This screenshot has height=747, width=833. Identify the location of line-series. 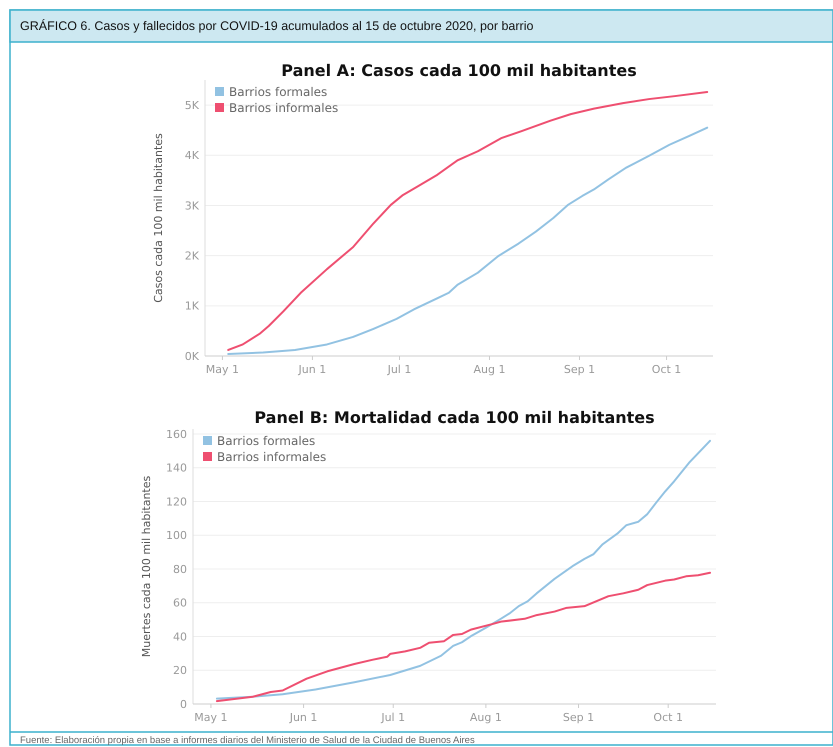
(464, 637).